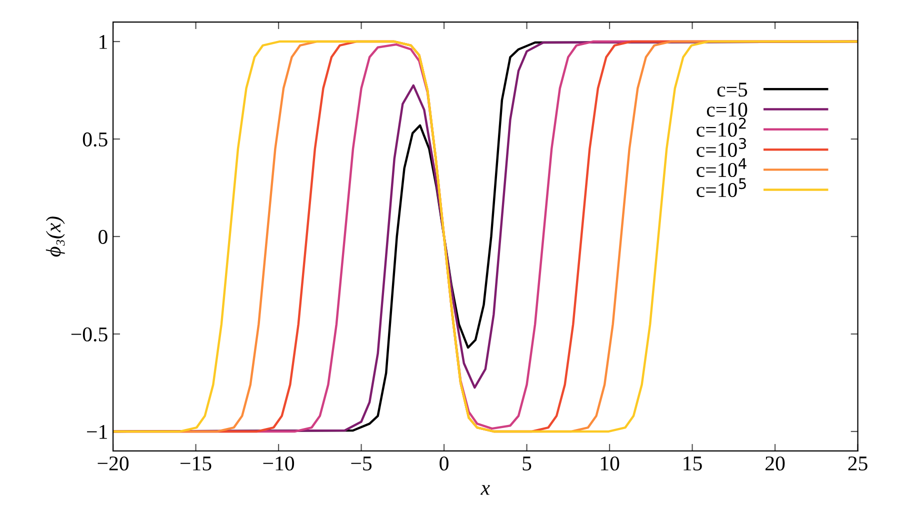  Describe the element at coordinates (103, 42) in the screenshot. I see `y-tick-label: 1` at that location.